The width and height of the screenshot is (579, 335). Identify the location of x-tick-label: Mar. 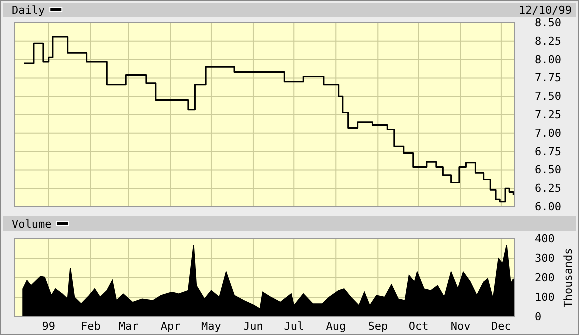
(129, 326).